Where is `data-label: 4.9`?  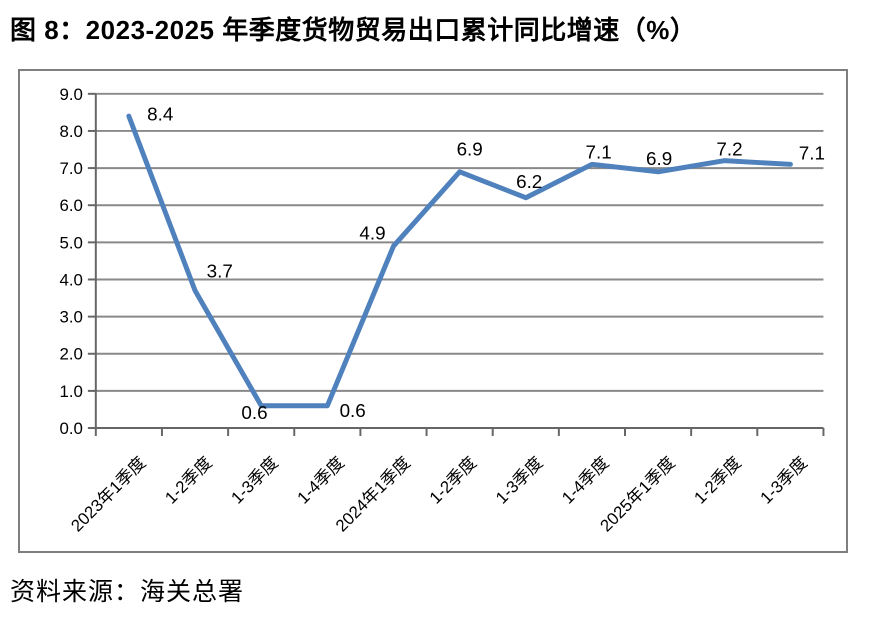
data-label: 4.9 is located at coordinates (372, 233).